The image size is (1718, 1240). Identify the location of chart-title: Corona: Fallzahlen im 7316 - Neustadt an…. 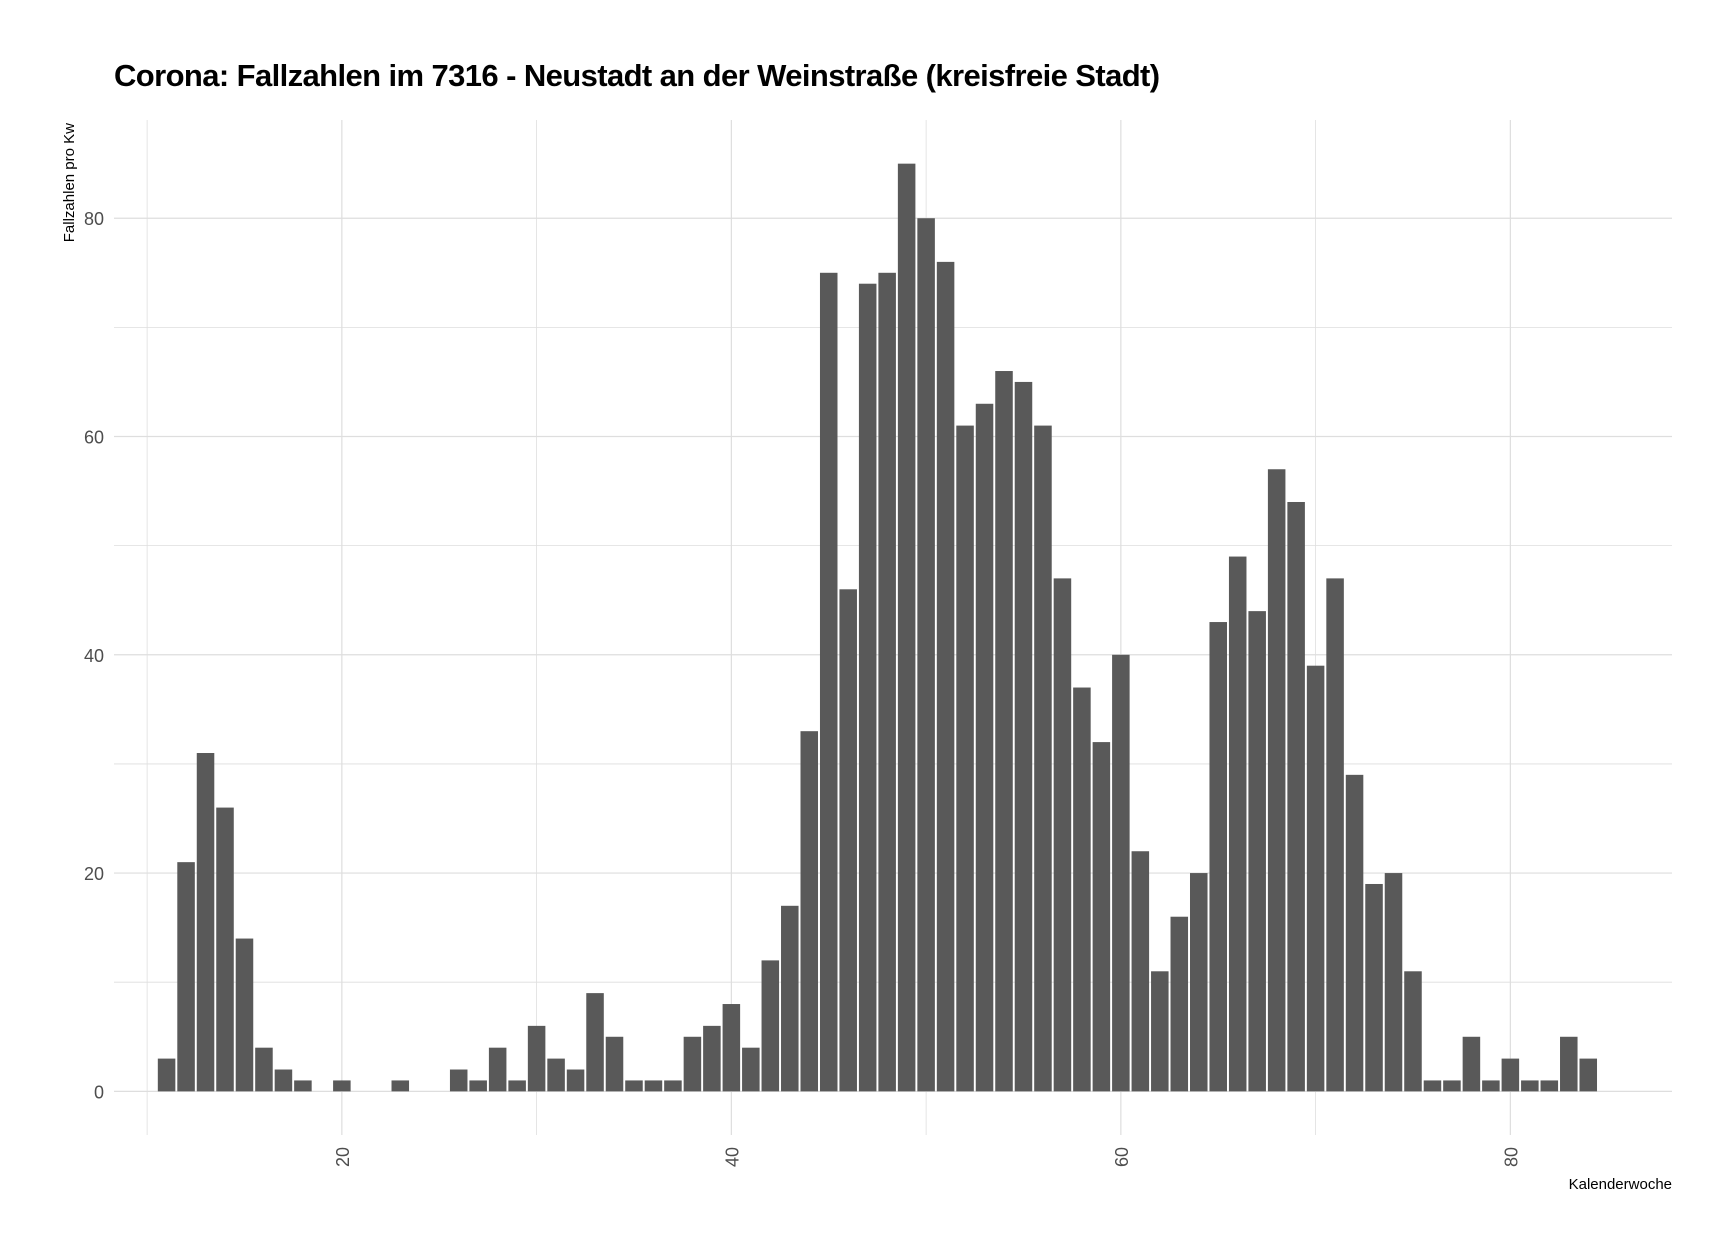
(637, 75).